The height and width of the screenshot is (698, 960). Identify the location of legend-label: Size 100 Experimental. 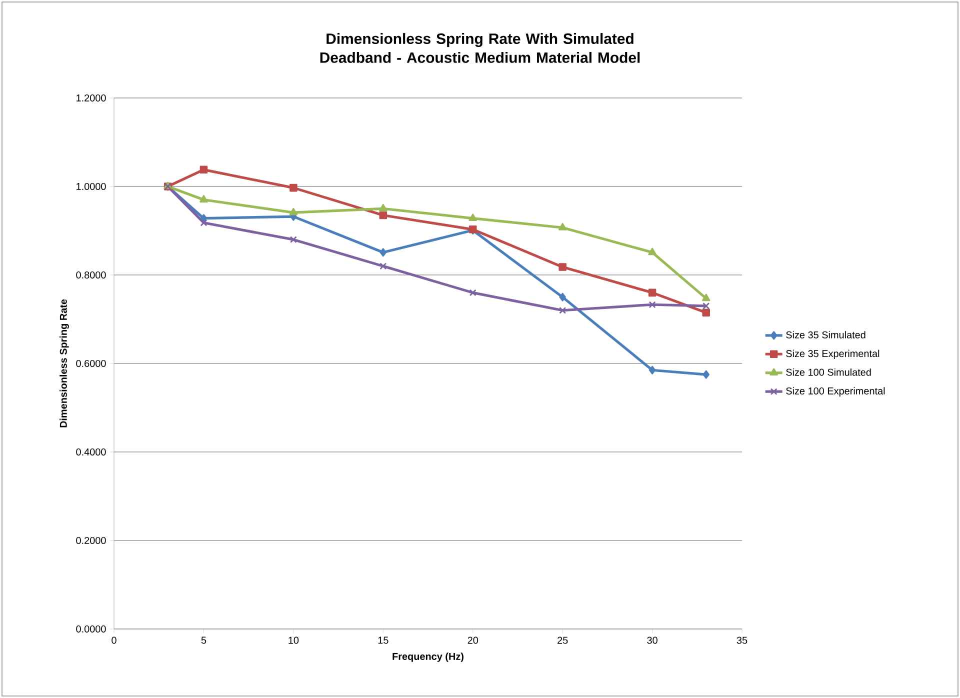
(835, 391).